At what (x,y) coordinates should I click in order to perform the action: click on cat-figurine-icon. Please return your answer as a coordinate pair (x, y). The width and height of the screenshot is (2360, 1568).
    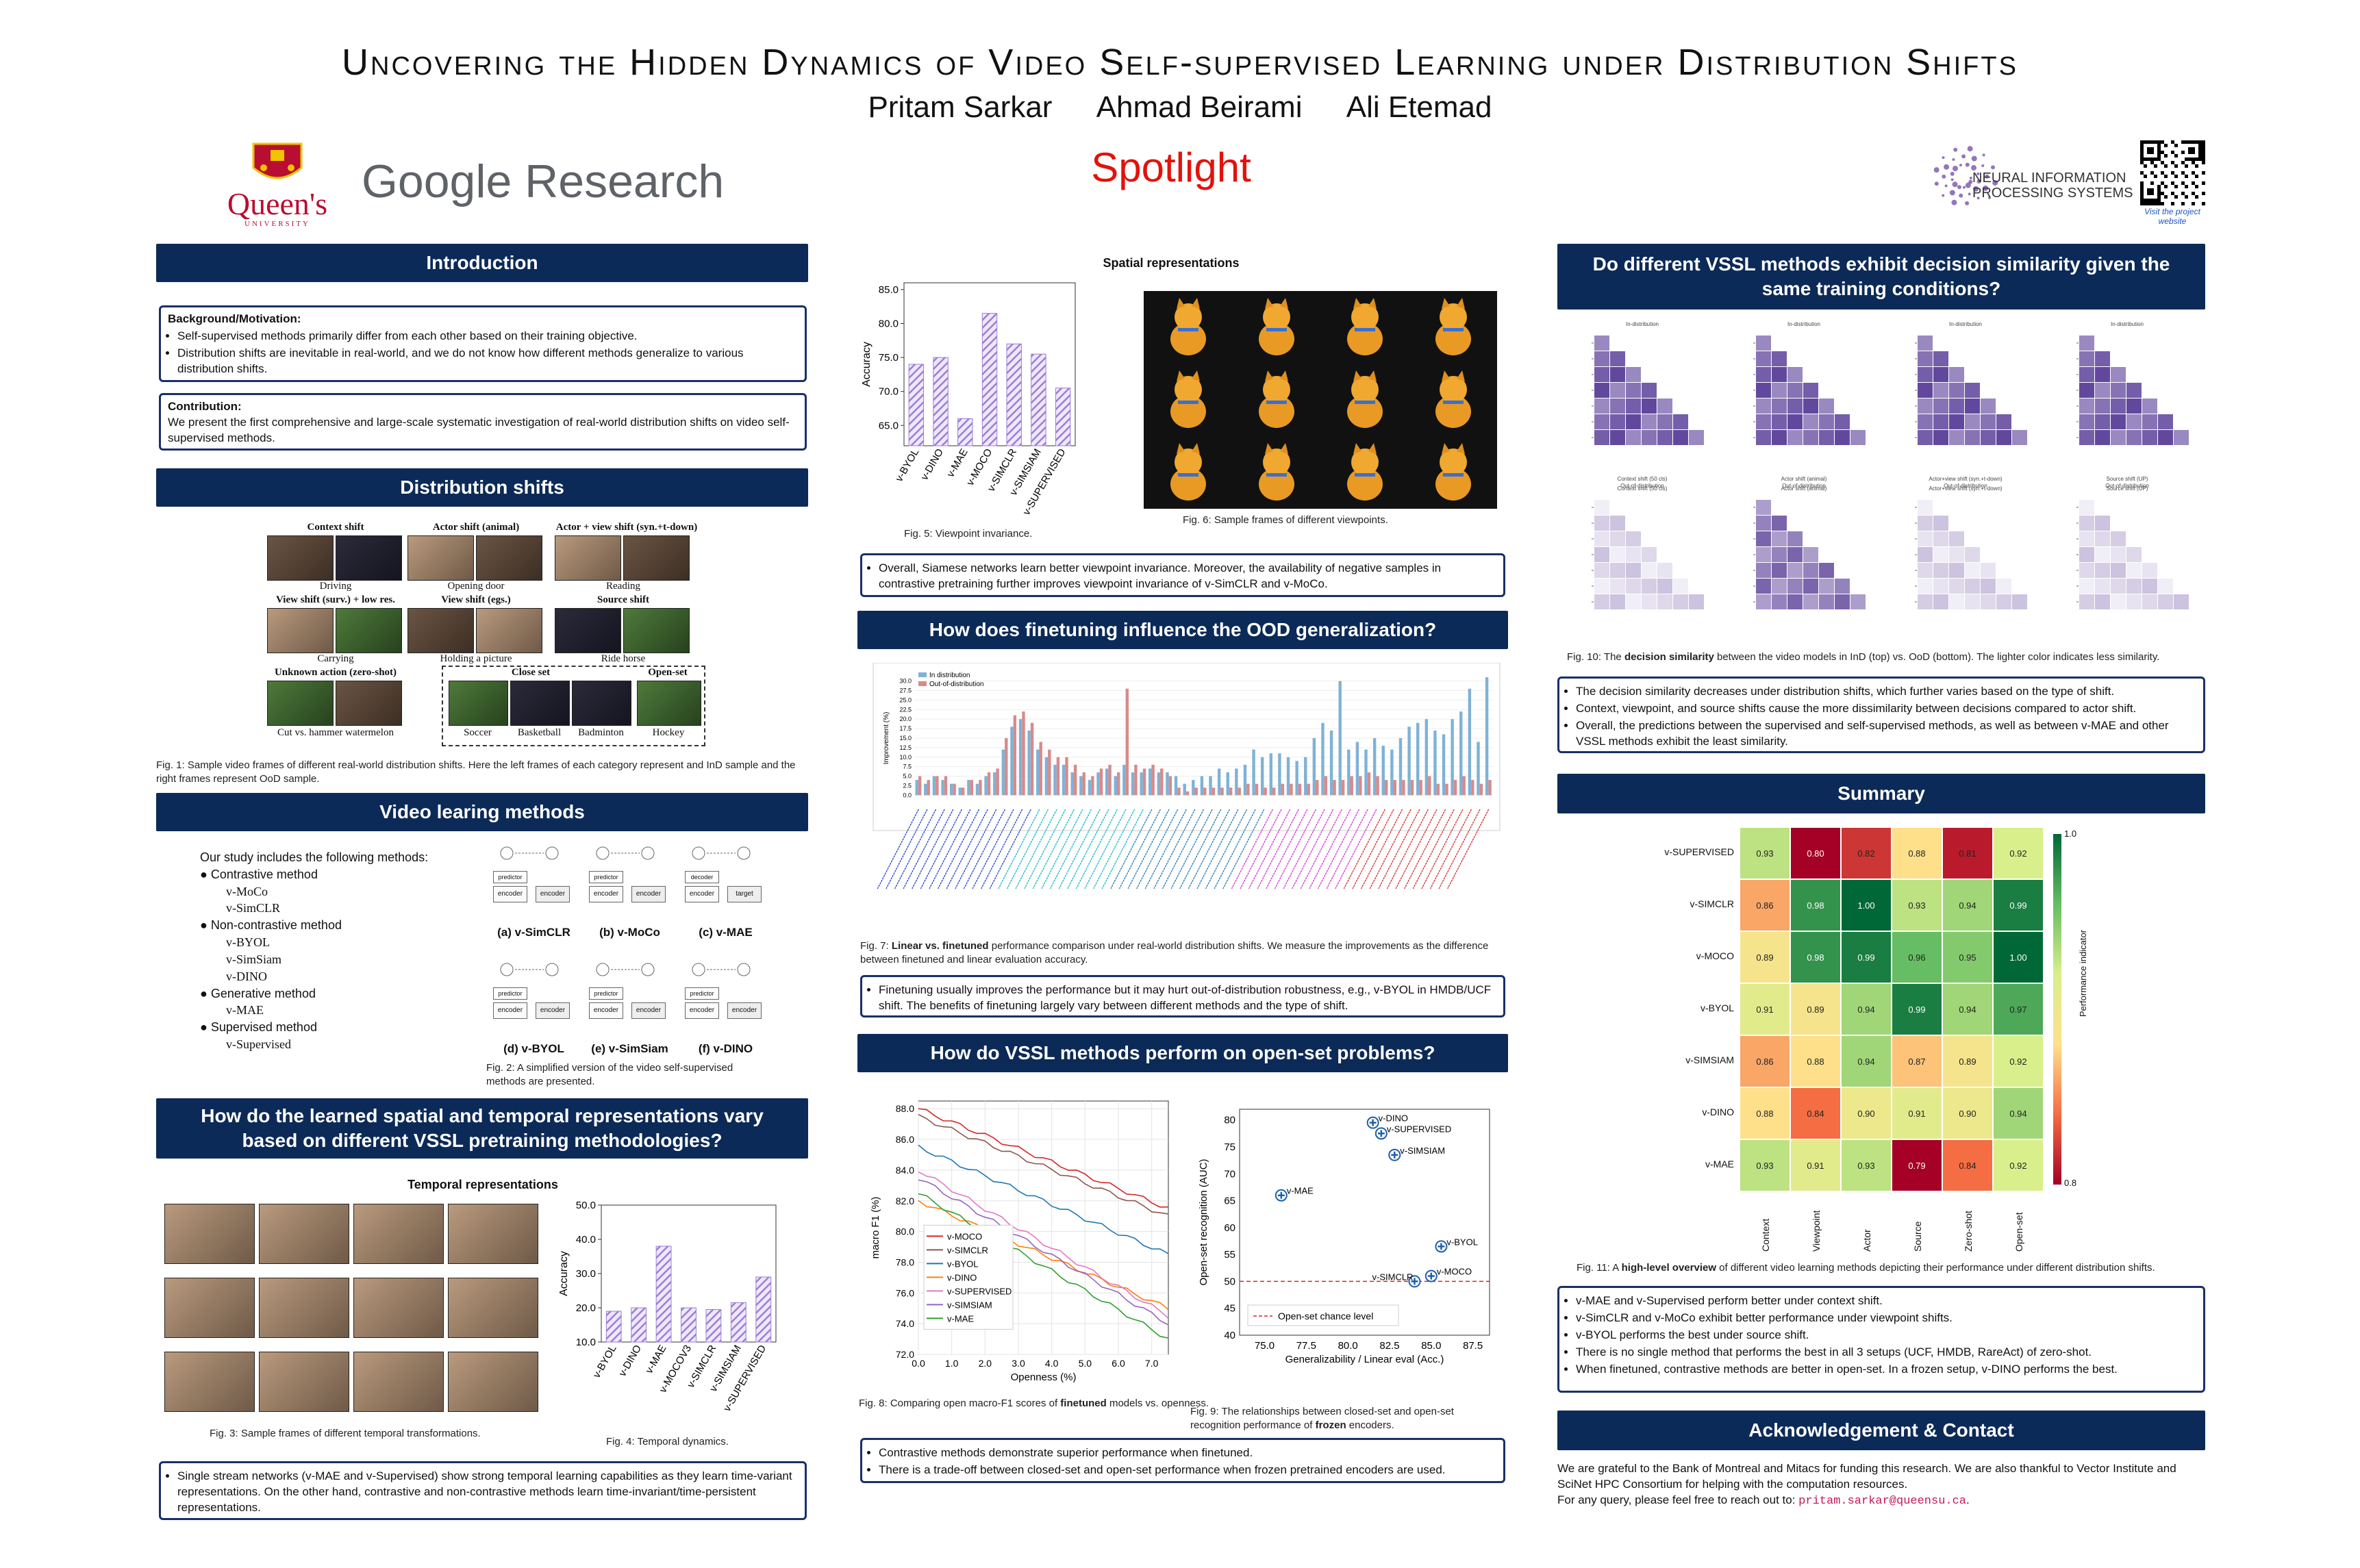
    Looking at the image, I should click on (1188, 472).